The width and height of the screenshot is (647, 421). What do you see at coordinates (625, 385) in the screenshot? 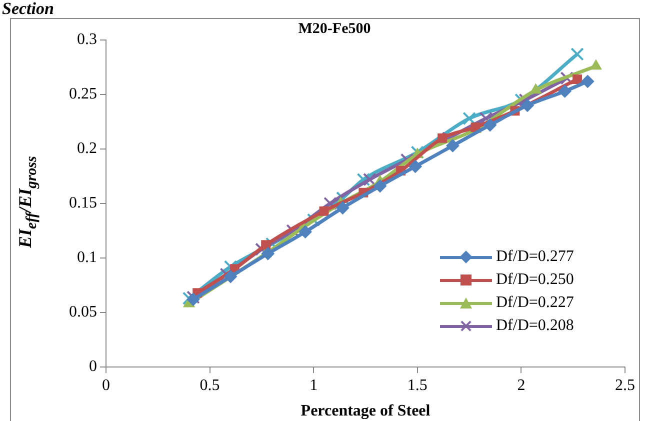
I see `x-tick-label: 2.5` at bounding box center [625, 385].